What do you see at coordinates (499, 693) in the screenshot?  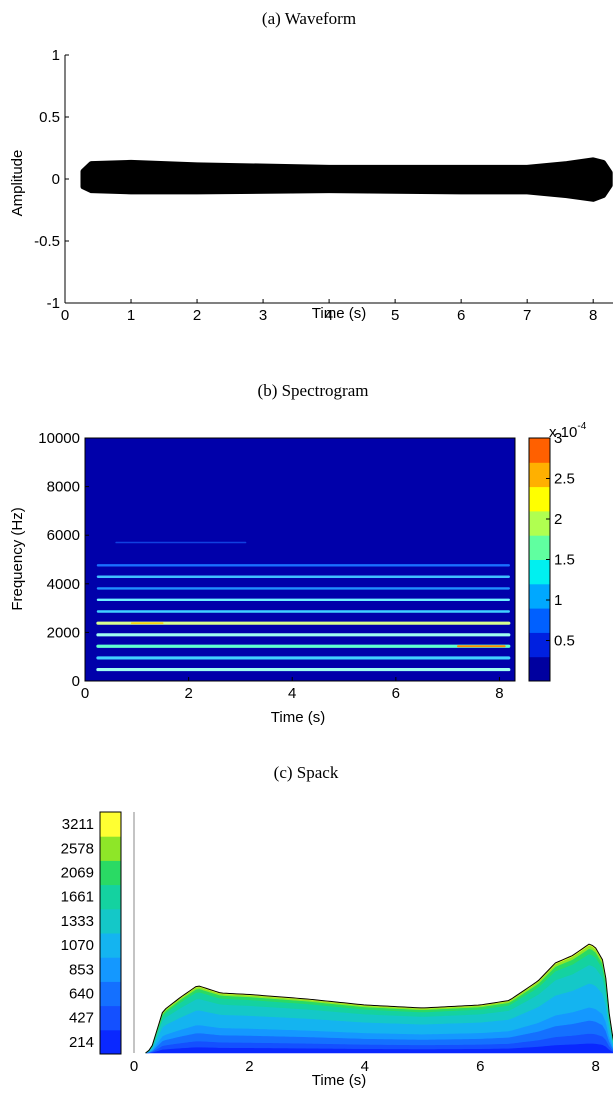 I see `spectrogram-x-tick-label: 8` at bounding box center [499, 693].